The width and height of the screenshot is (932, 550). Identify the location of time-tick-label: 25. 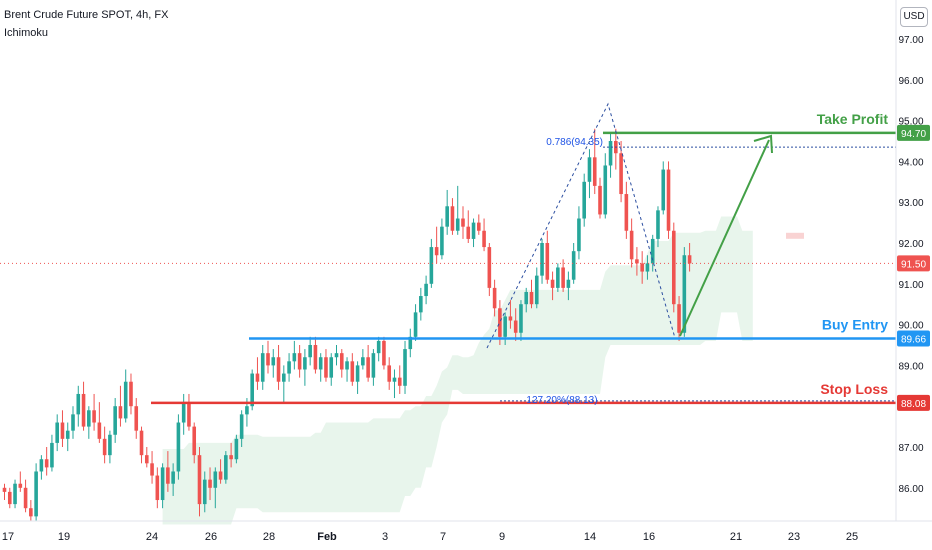
(852, 537).